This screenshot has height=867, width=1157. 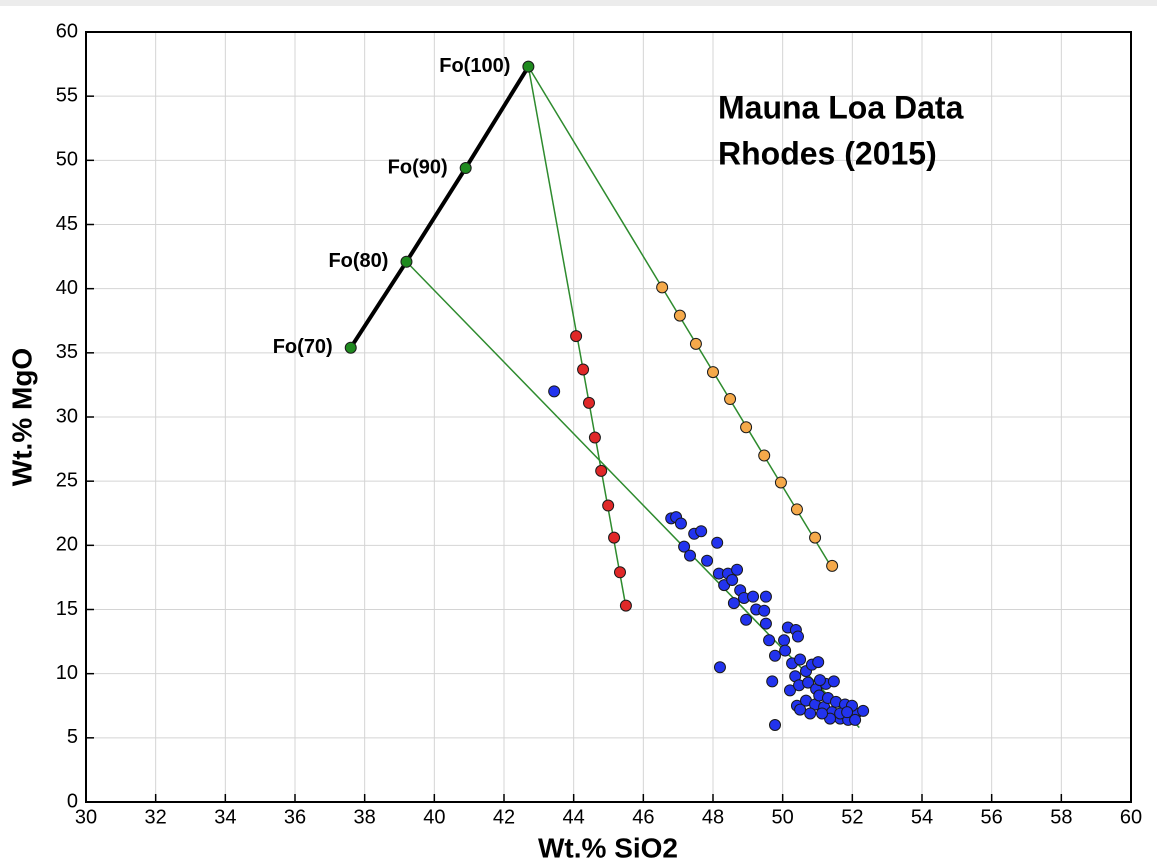 What do you see at coordinates (418, 167) in the screenshot?
I see `point-label: Fo(90)` at bounding box center [418, 167].